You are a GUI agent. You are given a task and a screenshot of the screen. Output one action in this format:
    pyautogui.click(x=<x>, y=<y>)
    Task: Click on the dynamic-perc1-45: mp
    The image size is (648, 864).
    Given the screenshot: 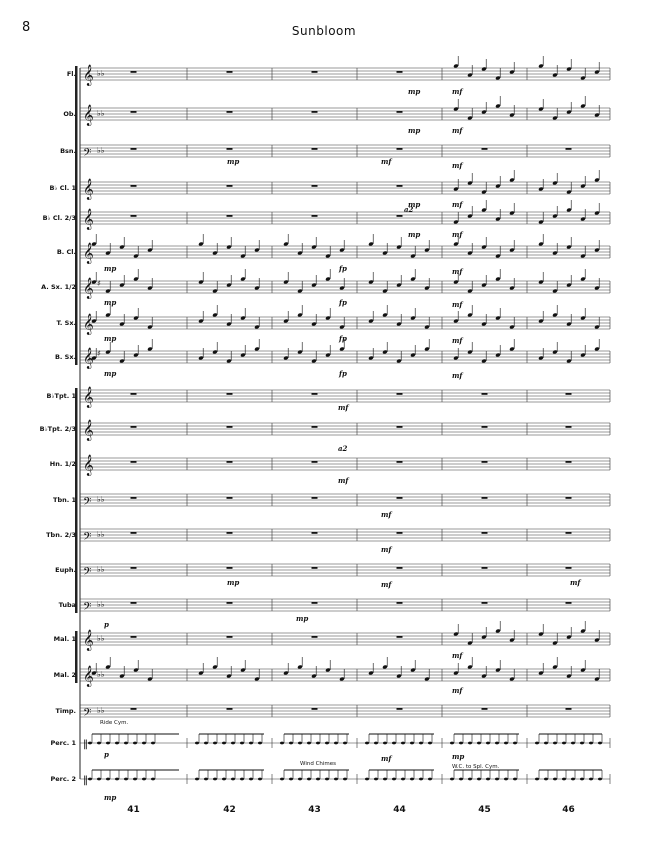 What is the action you would take?
    pyautogui.click(x=458, y=756)
    